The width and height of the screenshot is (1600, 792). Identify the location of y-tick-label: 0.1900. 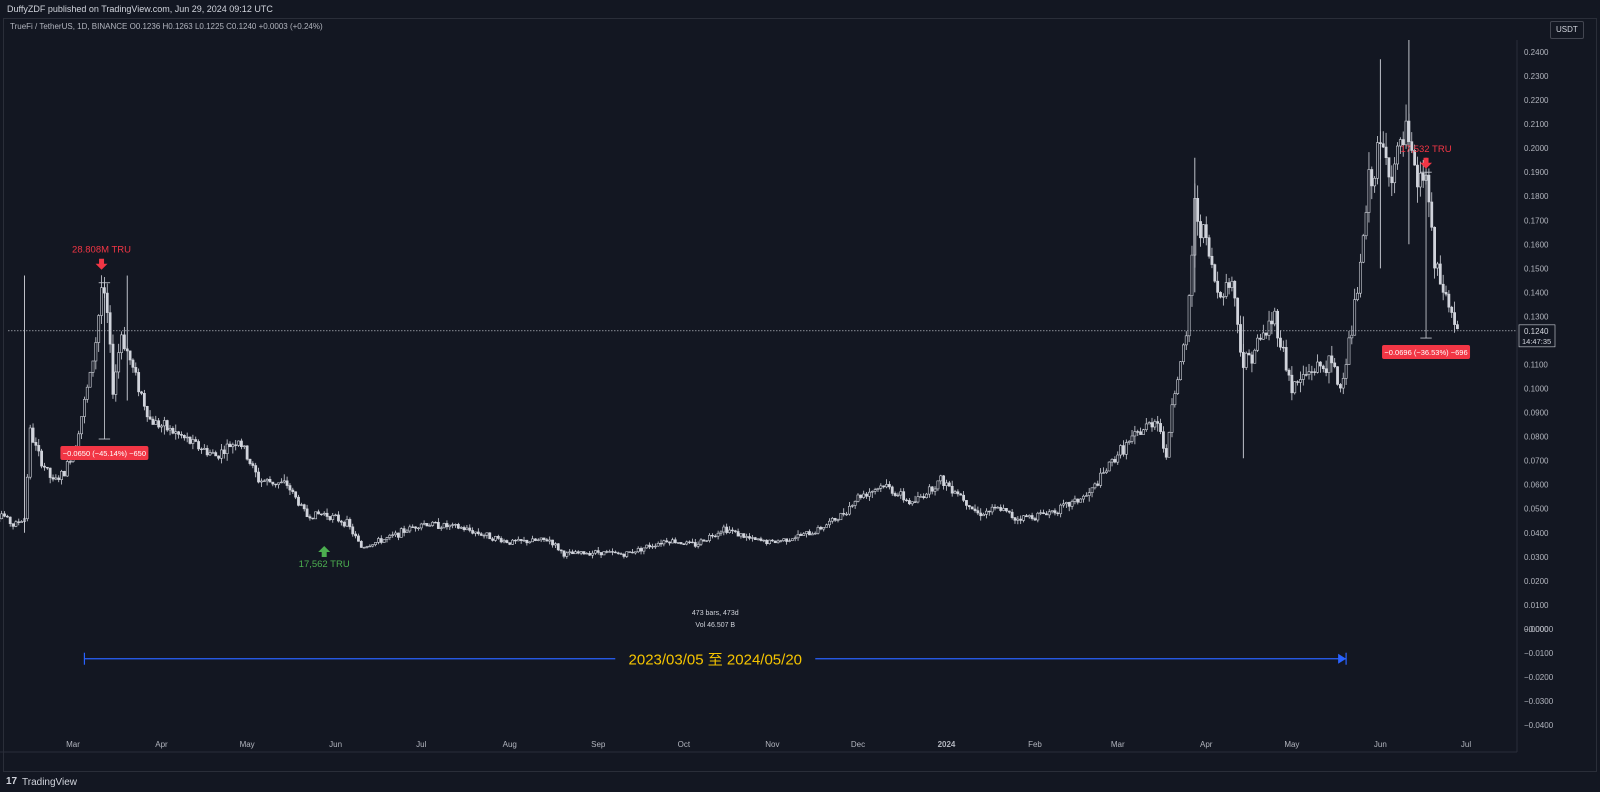
(1536, 172).